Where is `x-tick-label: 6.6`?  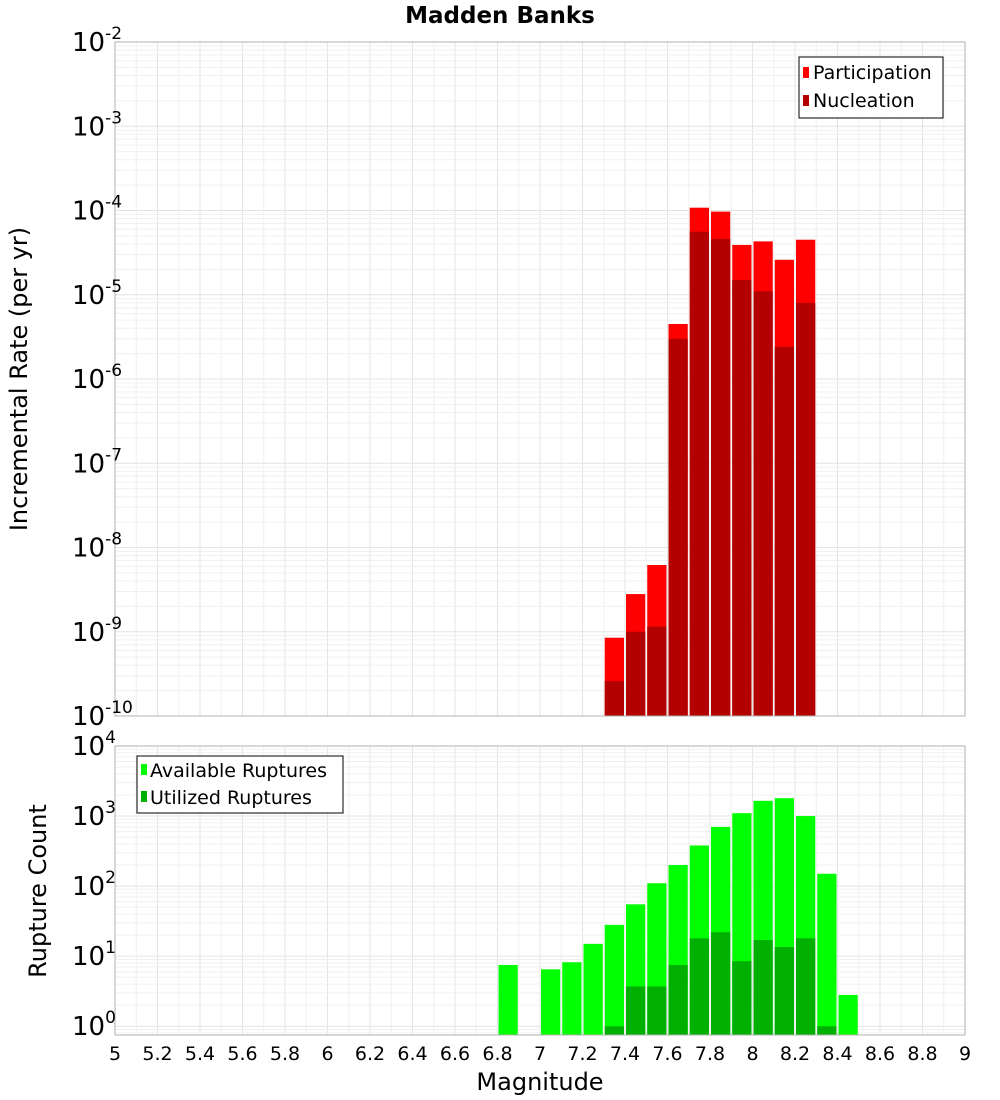 x-tick-label: 6.6 is located at coordinates (455, 1054).